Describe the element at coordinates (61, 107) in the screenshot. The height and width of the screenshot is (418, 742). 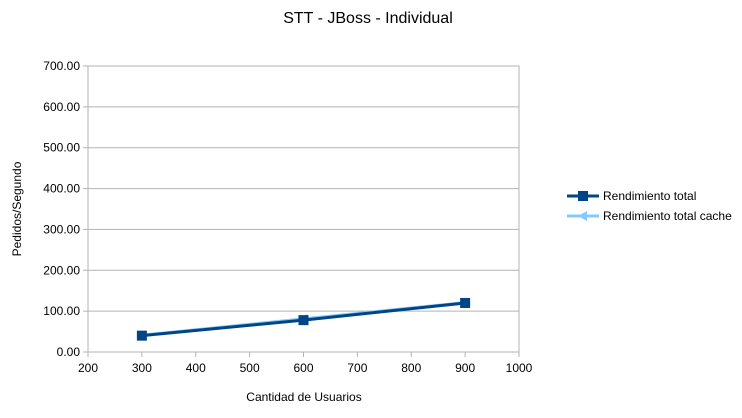
I see `y-tick-label: 600.00` at that location.